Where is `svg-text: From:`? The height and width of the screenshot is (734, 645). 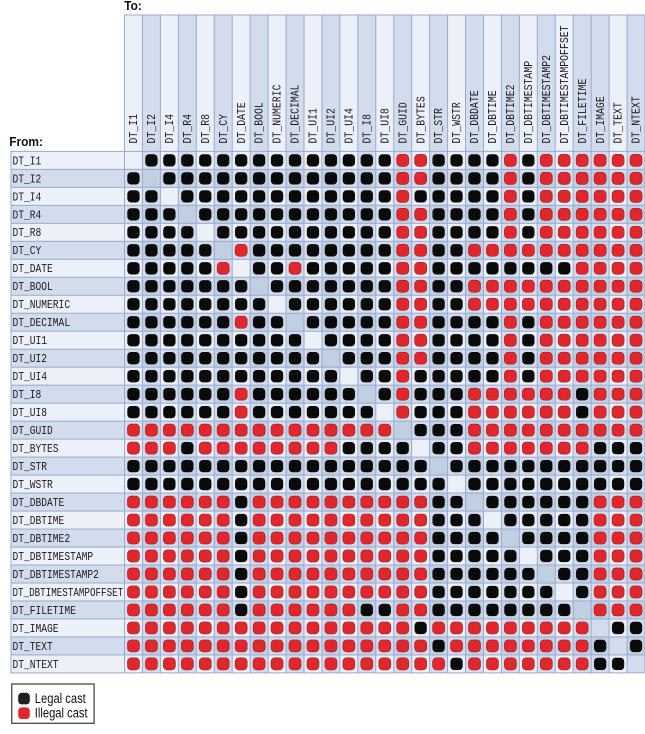 svg-text: From: is located at coordinates (26, 142).